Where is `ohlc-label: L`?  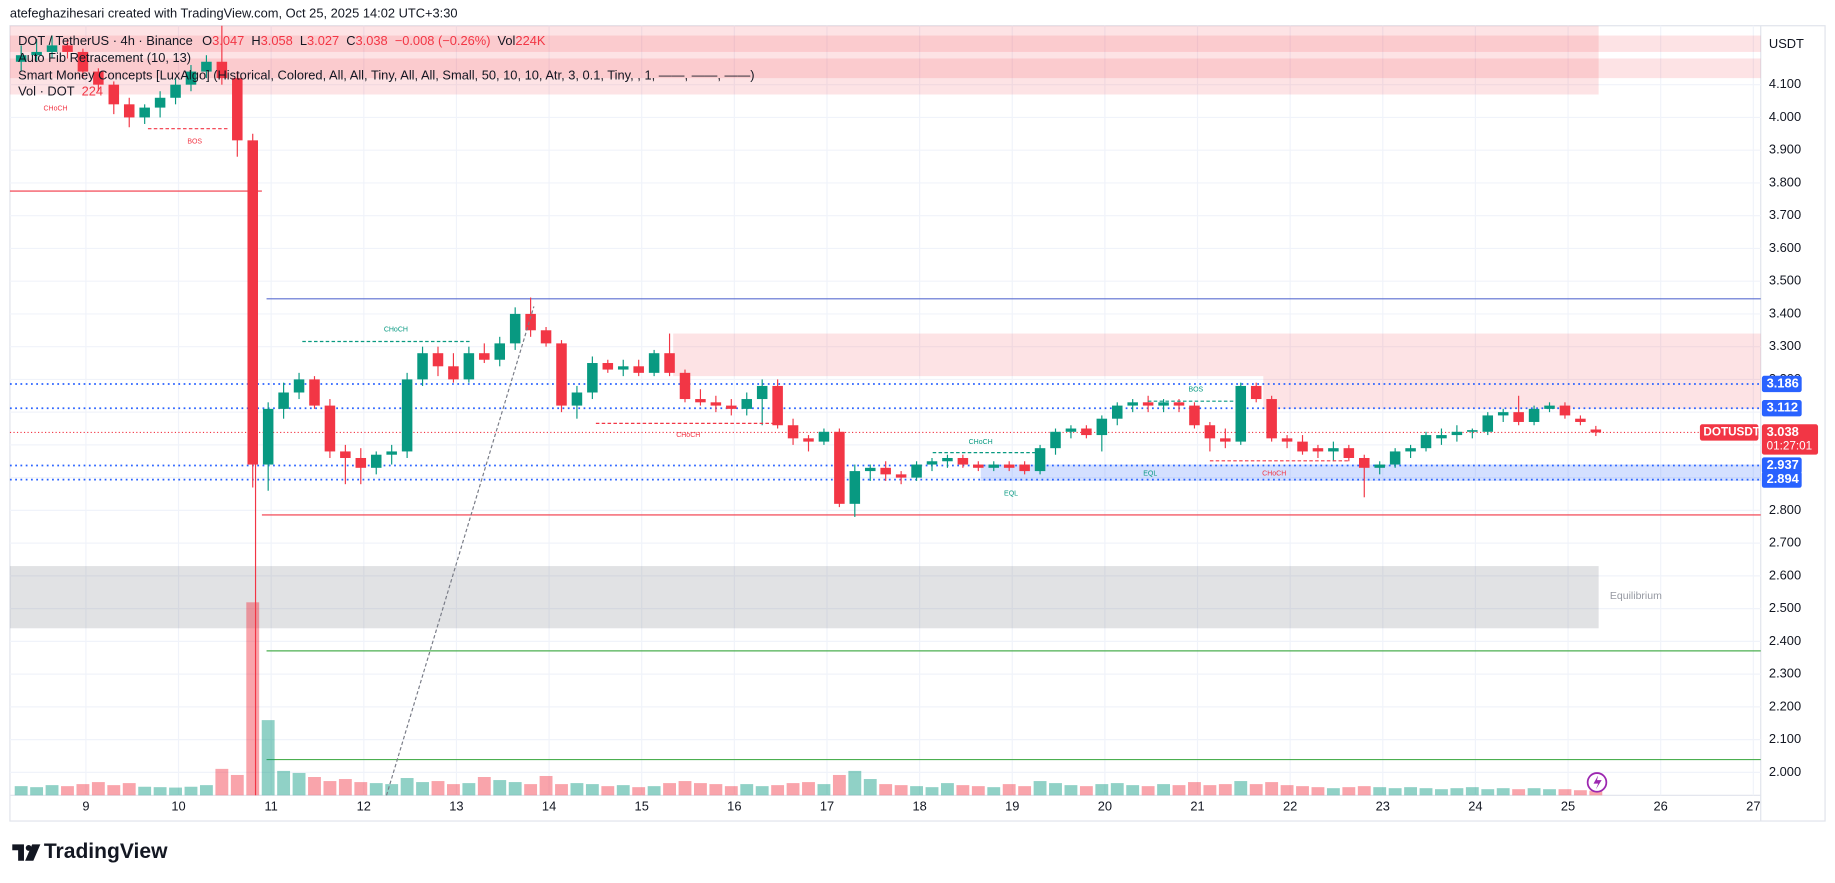
ohlc-label: L is located at coordinates (303, 40).